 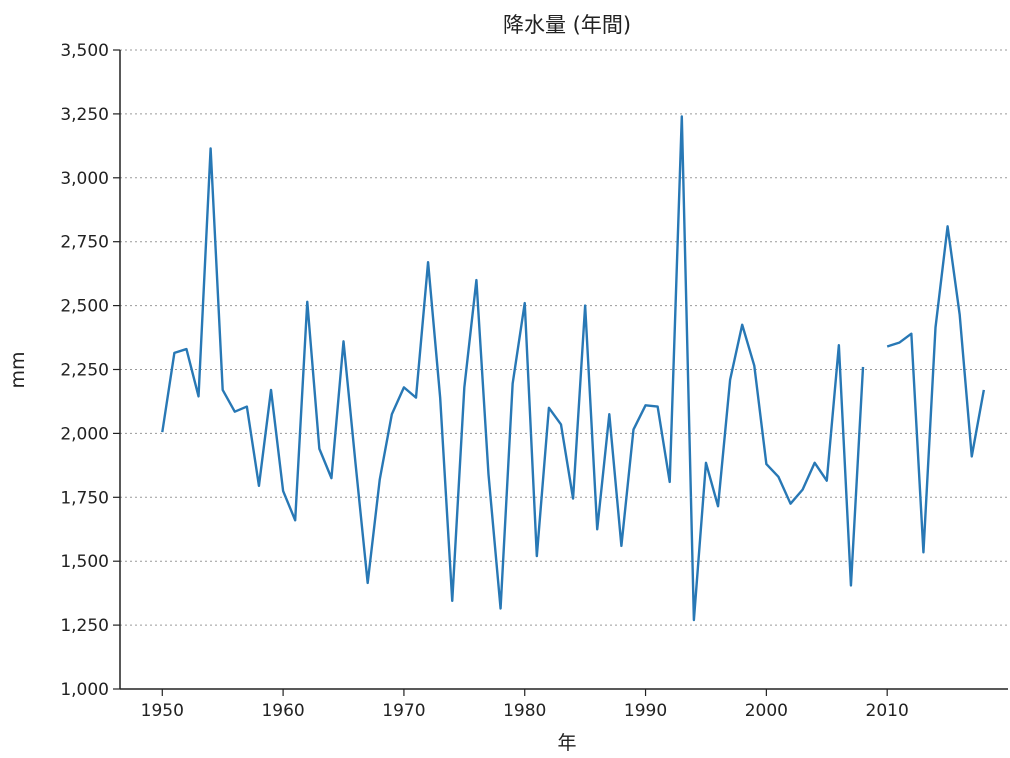 I want to click on x-tick-label: 1970, so click(x=403, y=711).